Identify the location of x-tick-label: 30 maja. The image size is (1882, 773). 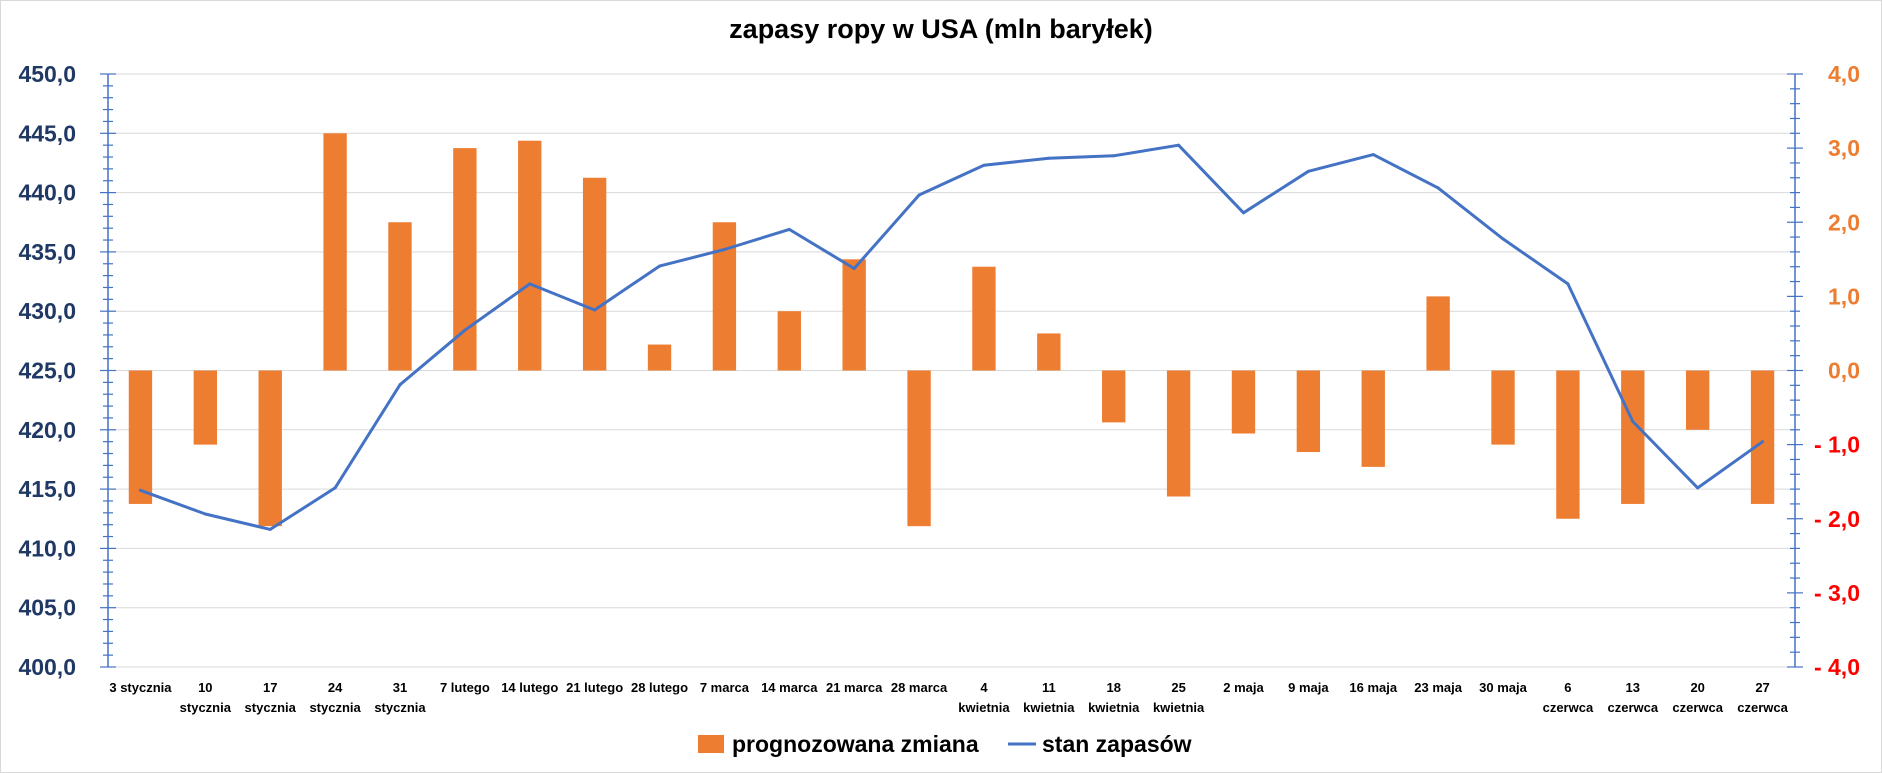
(1503, 687).